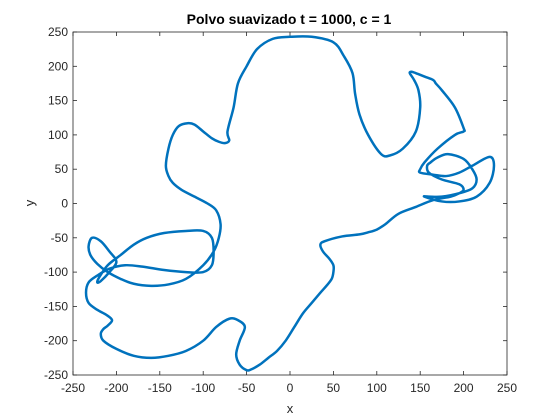  Describe the element at coordinates (290, 408) in the screenshot. I see `x-axis-label: x` at that location.